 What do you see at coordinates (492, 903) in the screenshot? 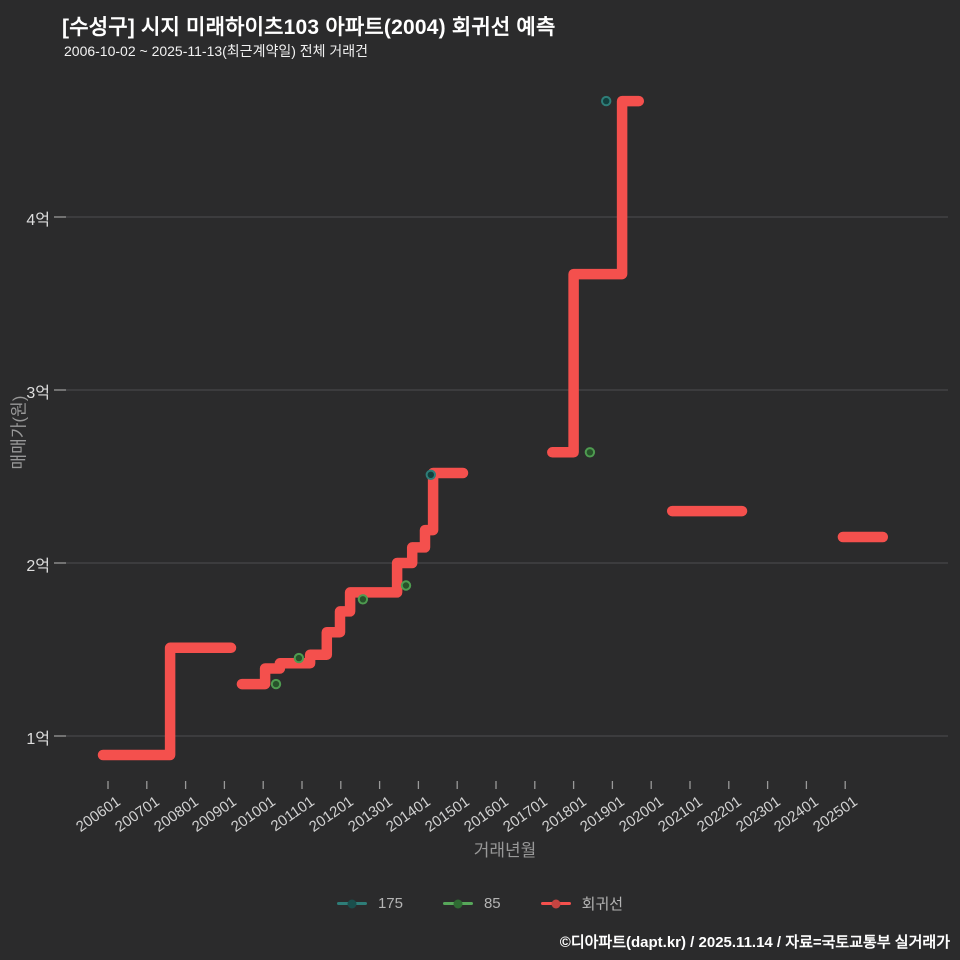
I see `legend-label: 85` at bounding box center [492, 903].